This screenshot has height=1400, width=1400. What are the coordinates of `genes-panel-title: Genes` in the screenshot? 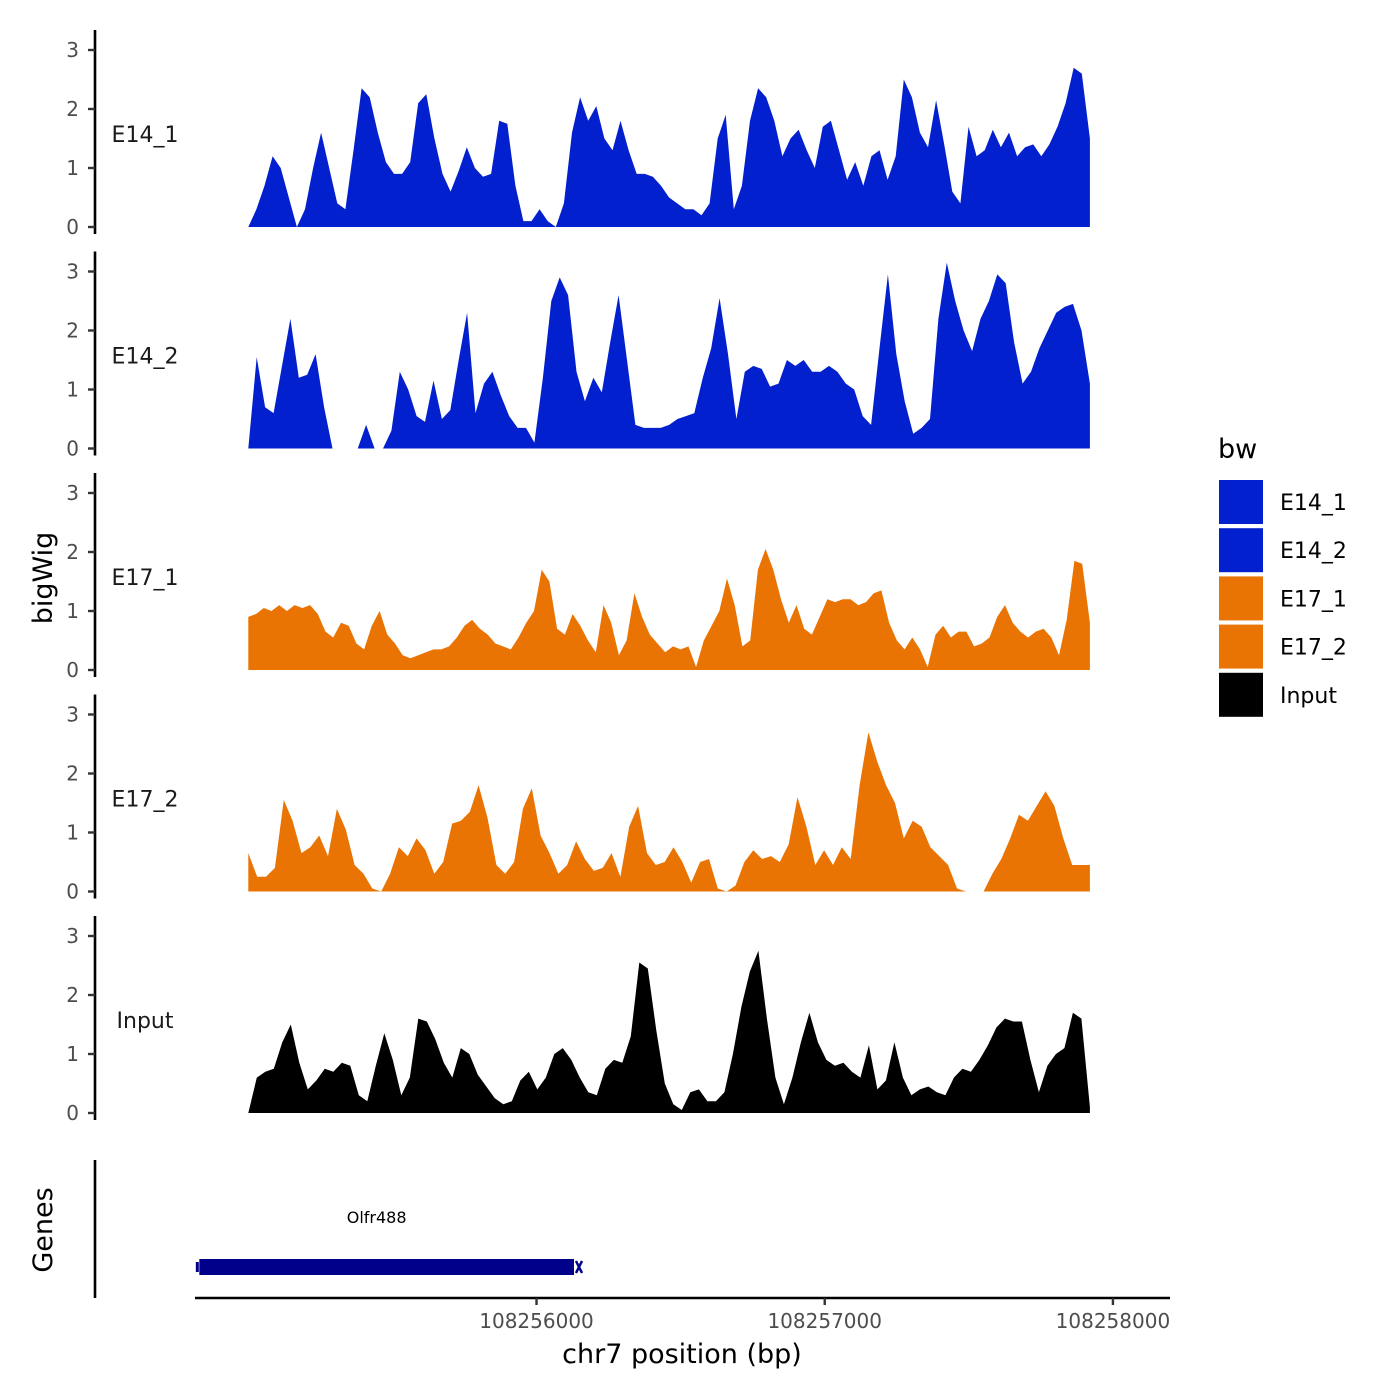 It's located at (43, 1229).